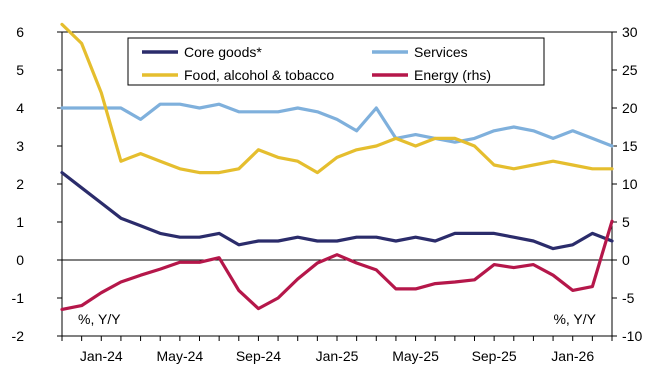 This screenshot has width=668, height=367. Describe the element at coordinates (101, 356) in the screenshot. I see `x-axis-tick-label: Jan-24` at that location.